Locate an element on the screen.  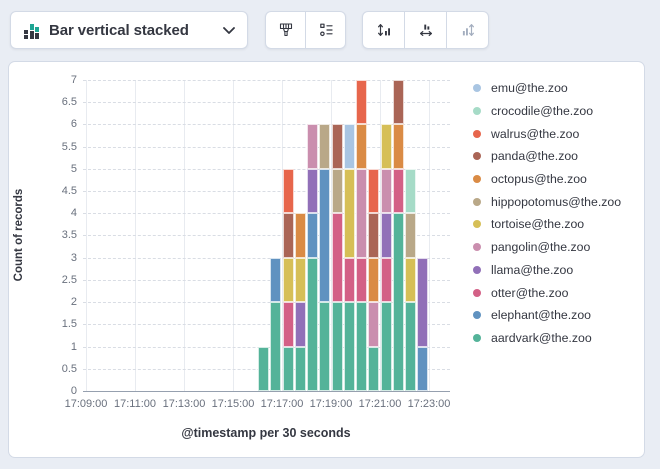
legend-item-label: otter@the.zoo is located at coordinates (530, 292).